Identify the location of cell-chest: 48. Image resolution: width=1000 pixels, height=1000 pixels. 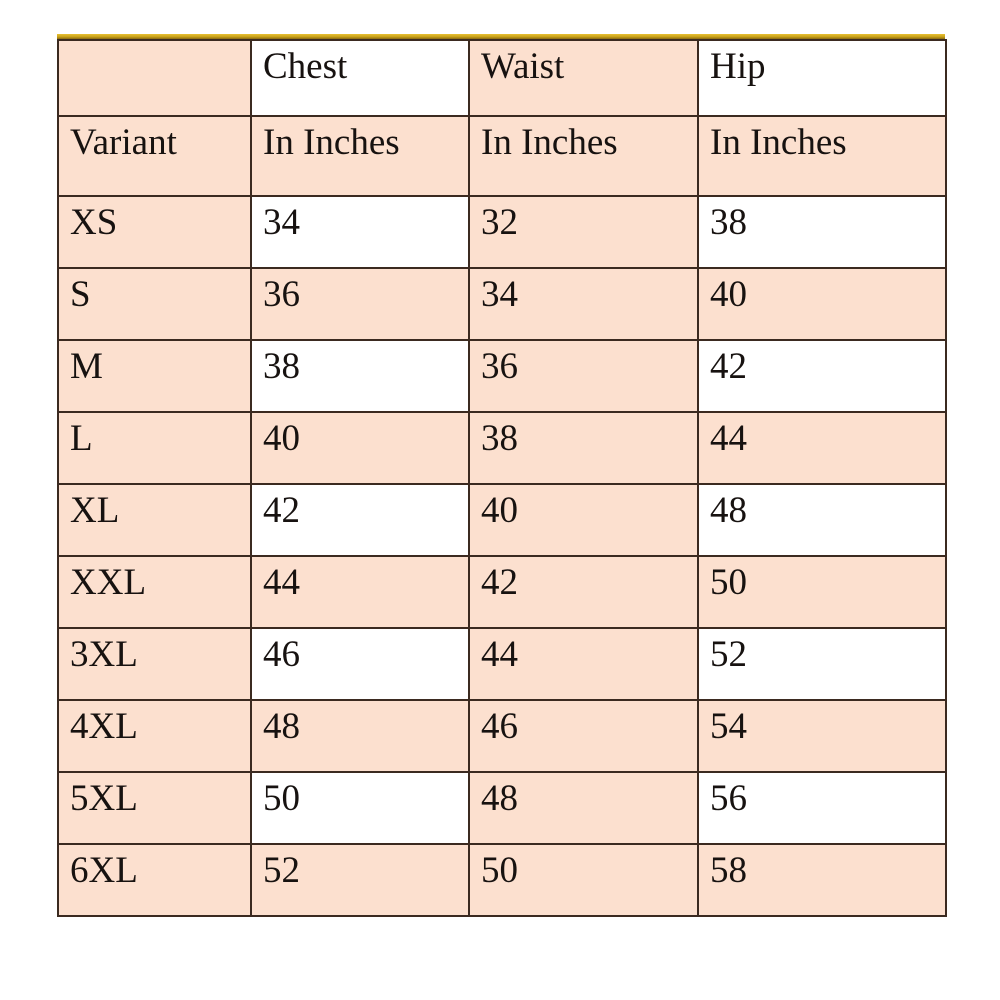
(360, 736).